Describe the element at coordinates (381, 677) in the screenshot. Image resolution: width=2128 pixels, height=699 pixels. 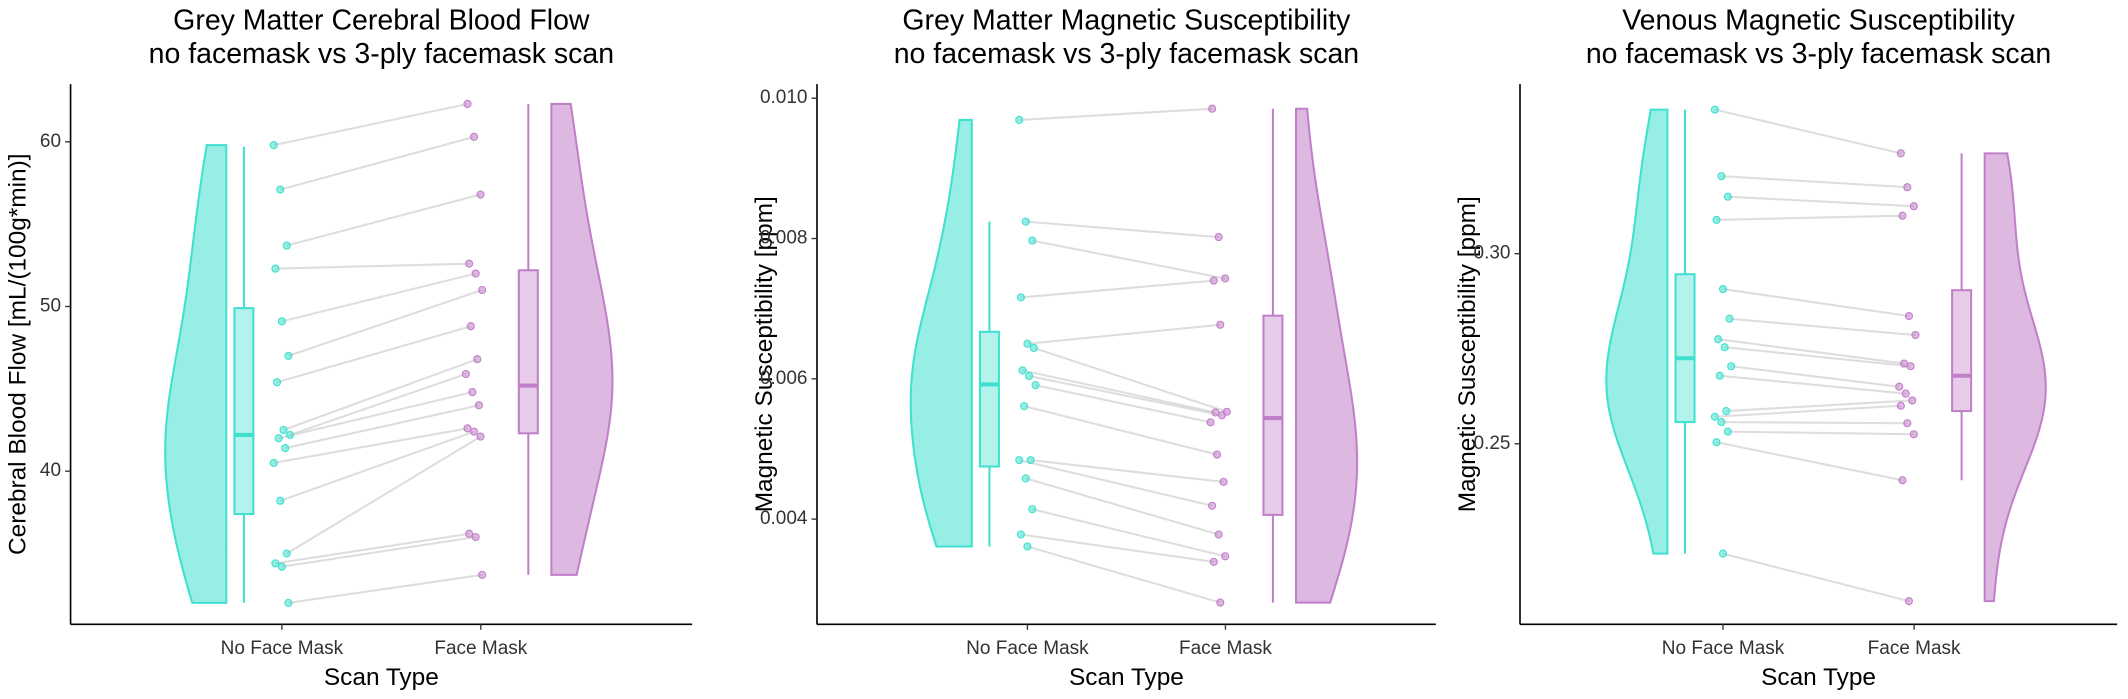
I see `x-axis-label: Scan Type` at that location.